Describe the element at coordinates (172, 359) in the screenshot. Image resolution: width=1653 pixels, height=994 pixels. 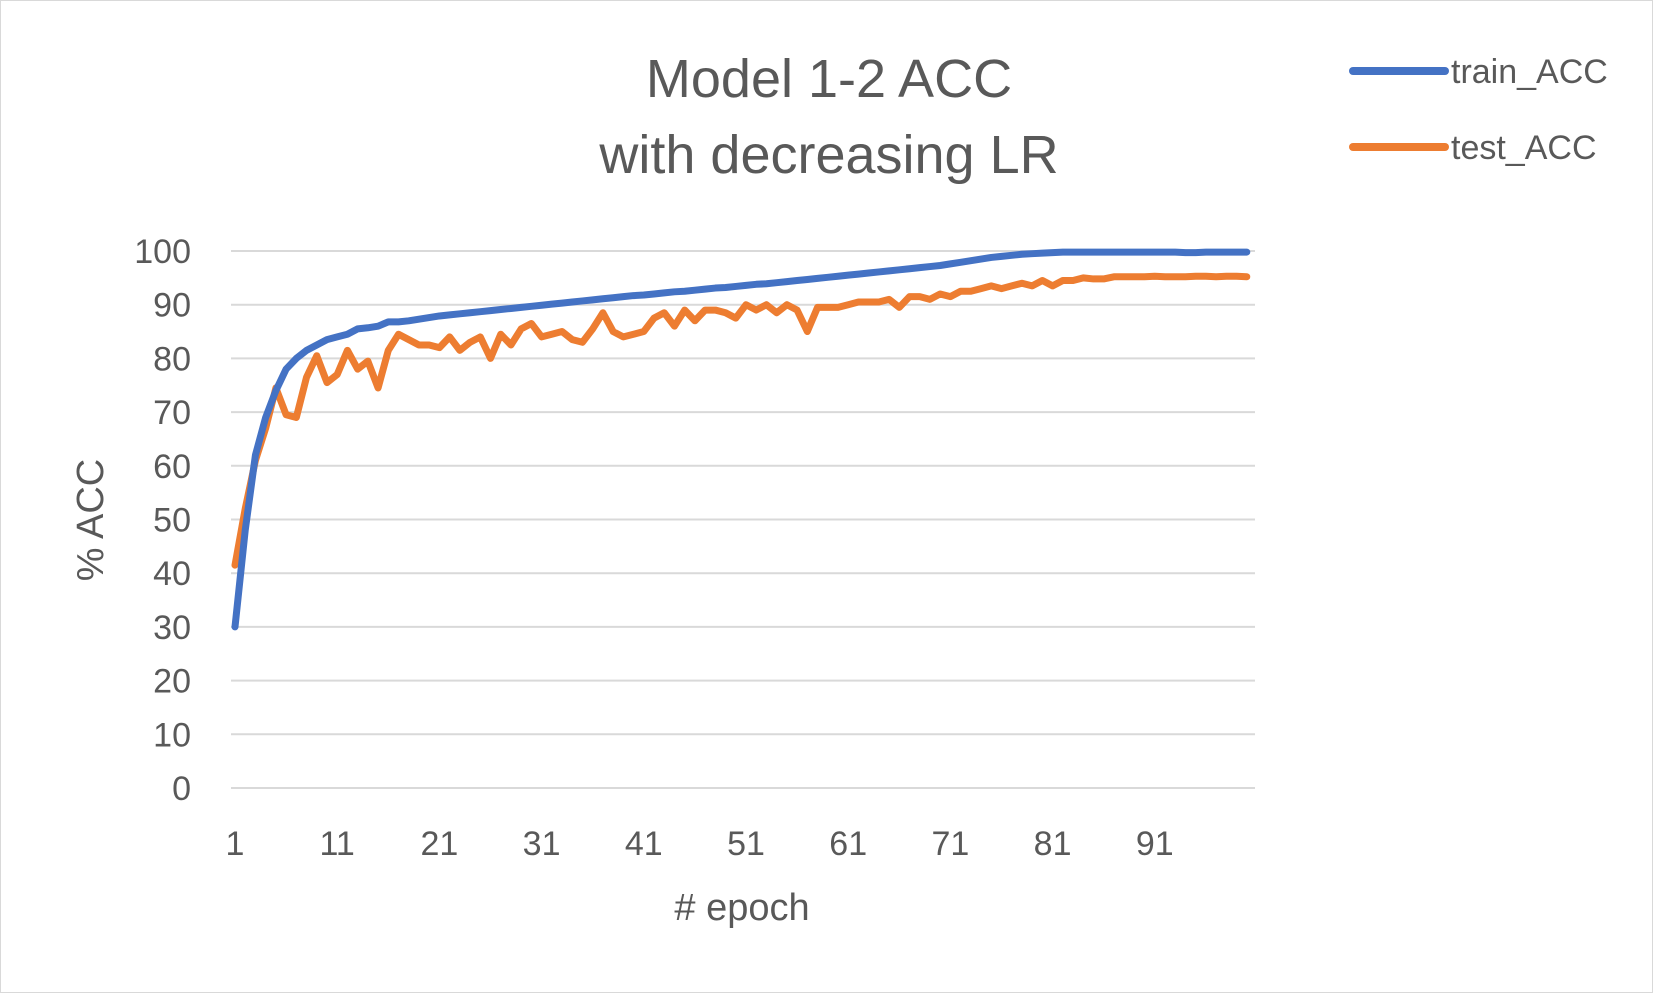
I see `y-tick-label: 80` at that location.